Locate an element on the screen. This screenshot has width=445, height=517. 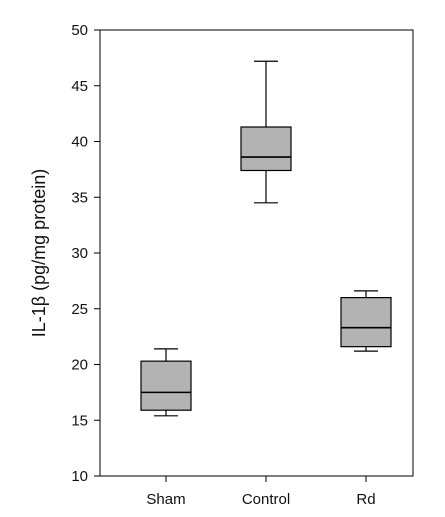
box-control is located at coordinates (266, 132).